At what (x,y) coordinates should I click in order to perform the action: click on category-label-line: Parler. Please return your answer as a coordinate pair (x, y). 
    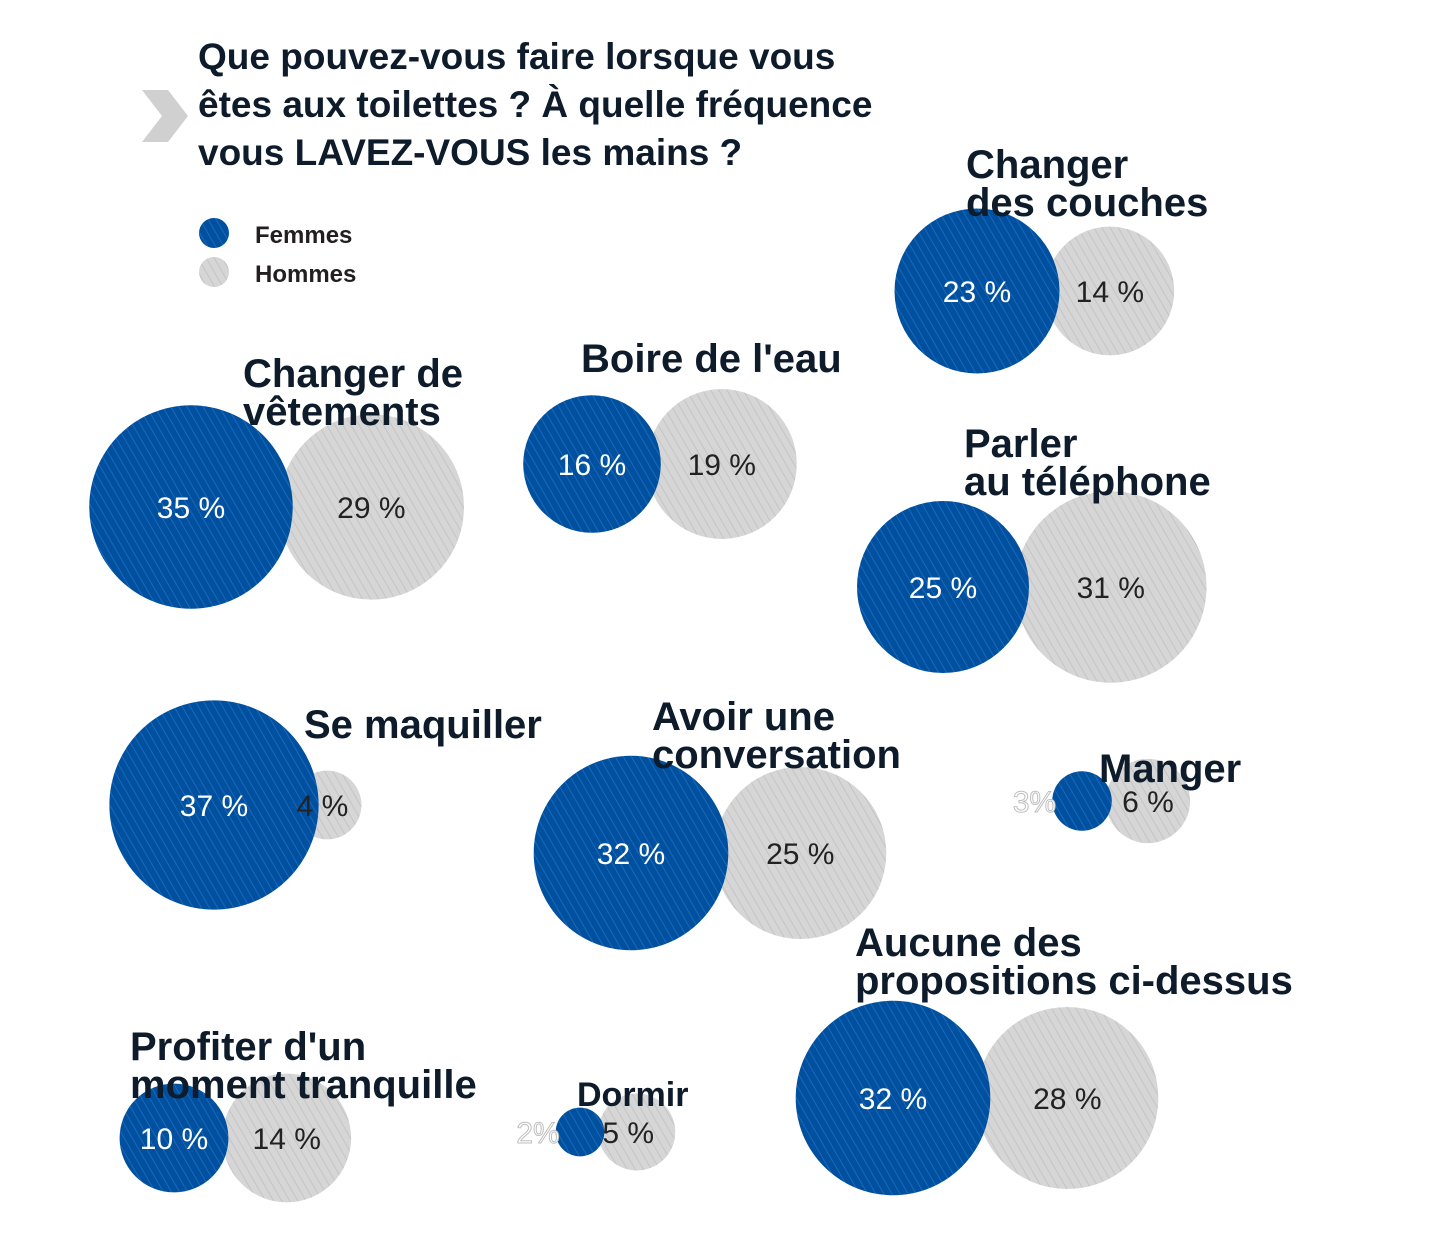
    Looking at the image, I should click on (1020, 444).